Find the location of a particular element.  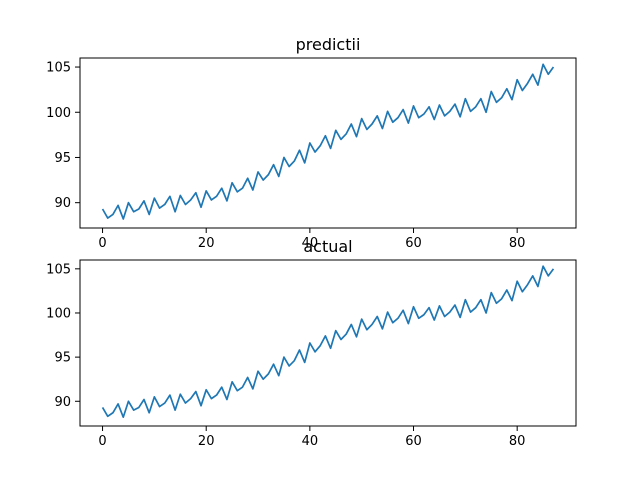

subplot-title: predictii is located at coordinates (328, 44).